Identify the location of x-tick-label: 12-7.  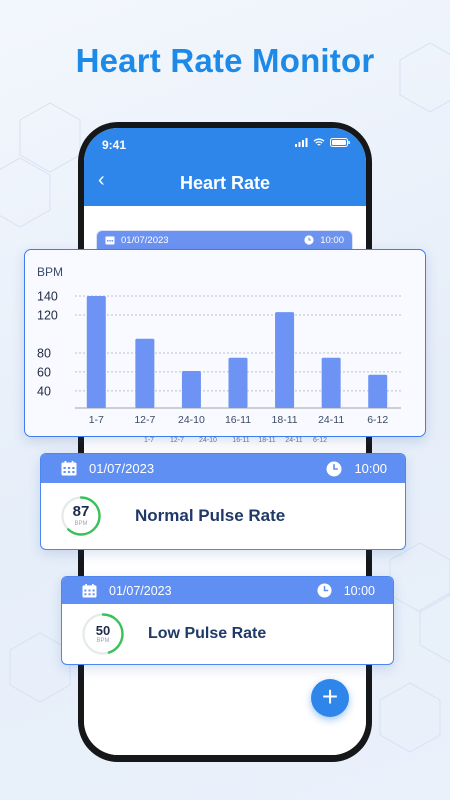
(144, 420).